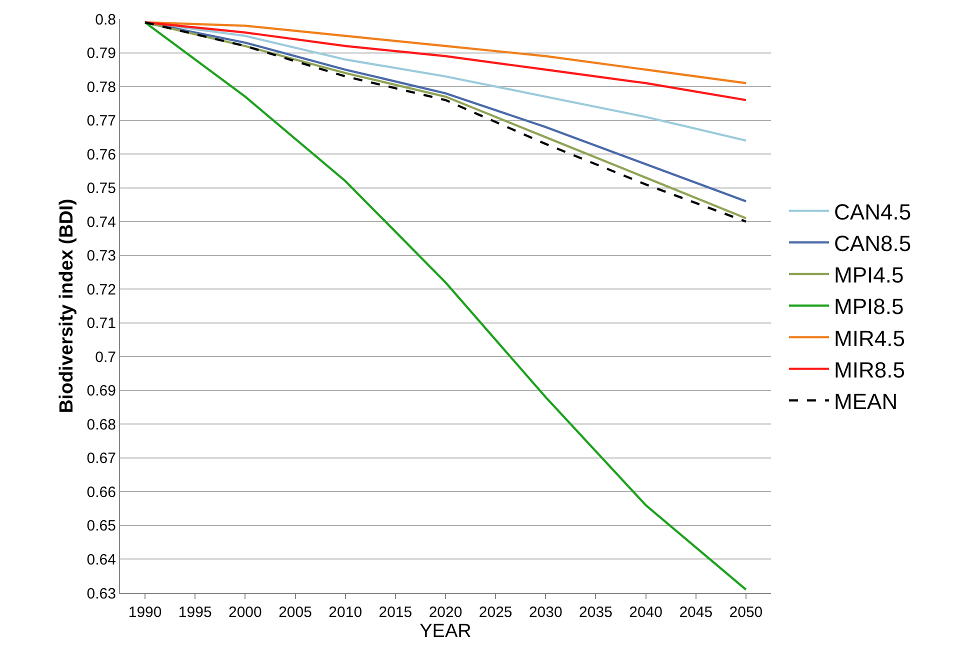 This screenshot has height=660, width=961. I want to click on y-tick-label: 0.78, so click(101, 87).